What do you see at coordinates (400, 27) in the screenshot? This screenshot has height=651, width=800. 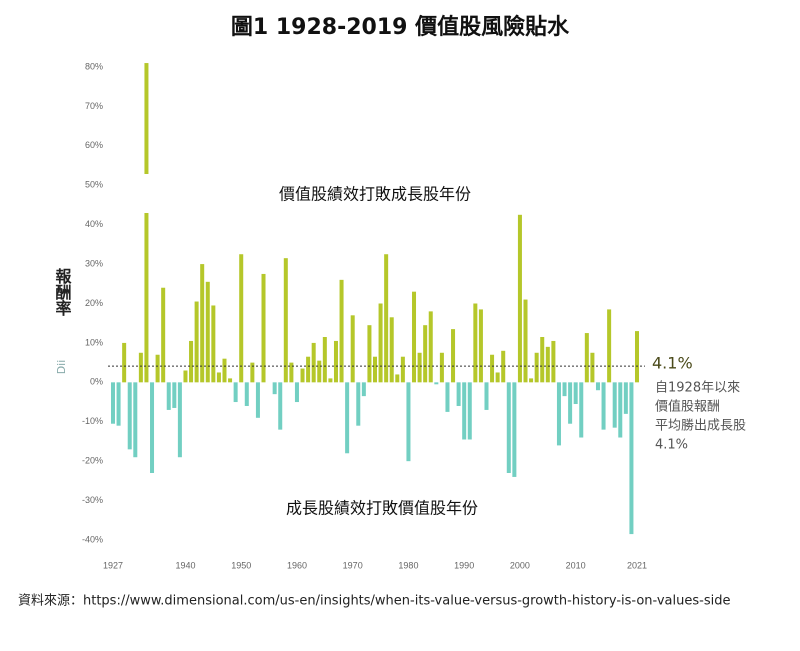 I see `chart-title: 圖1 1928-2019 價值股風險貼水` at bounding box center [400, 27].